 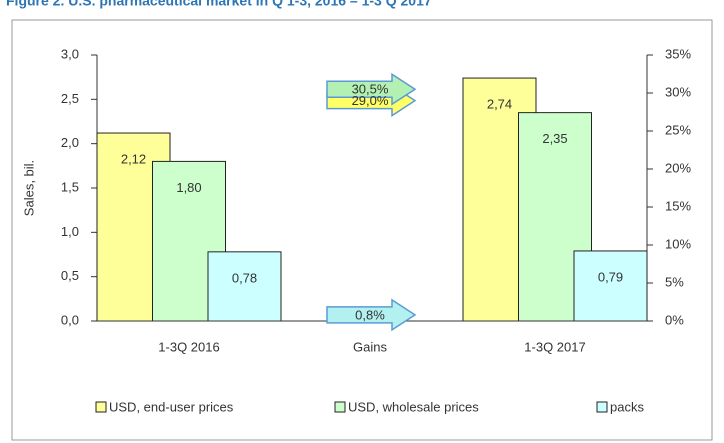 I want to click on y2-tick-label: 30%, so click(x=678, y=91).